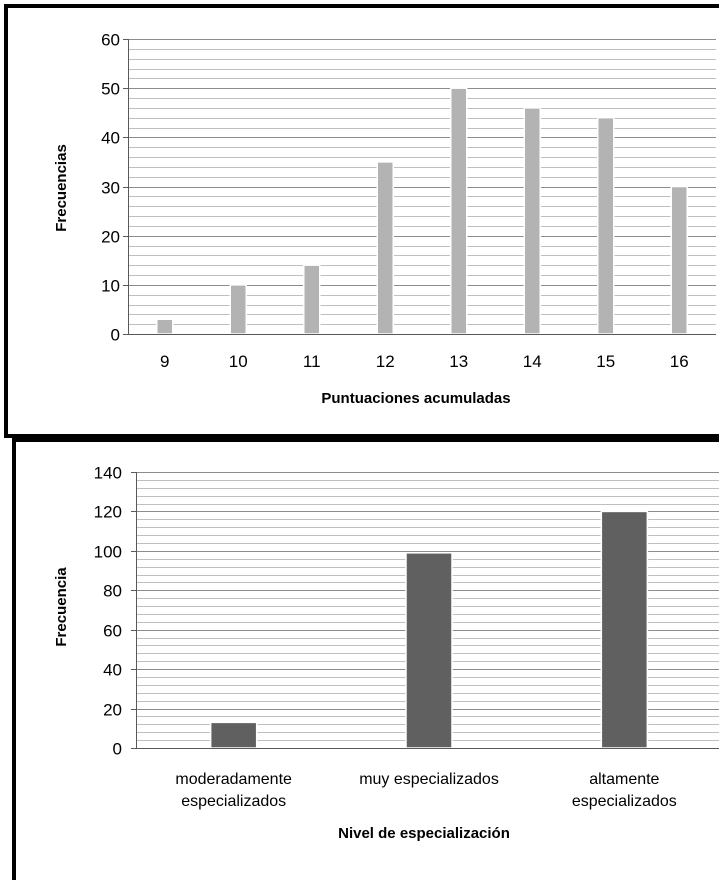 This screenshot has width=719, height=880. Describe the element at coordinates (110, 286) in the screenshot. I see `y-tick-label: 10` at that location.